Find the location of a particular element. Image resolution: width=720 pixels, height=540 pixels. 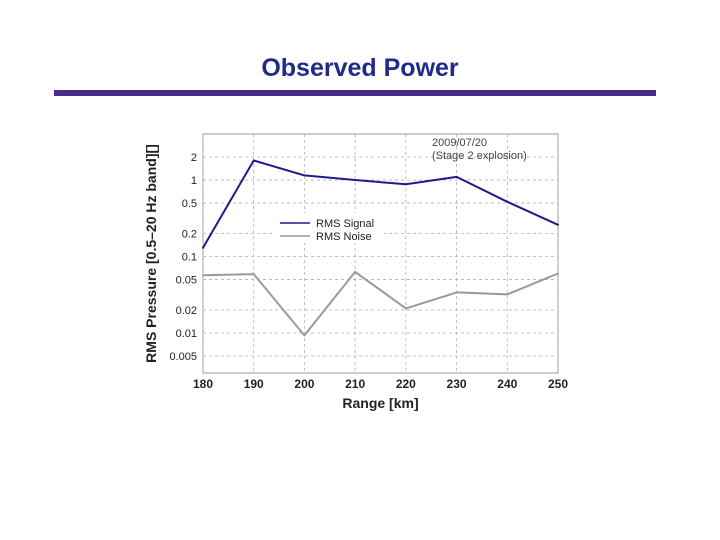

y-tick-label: 0.05 is located at coordinates (186, 281).